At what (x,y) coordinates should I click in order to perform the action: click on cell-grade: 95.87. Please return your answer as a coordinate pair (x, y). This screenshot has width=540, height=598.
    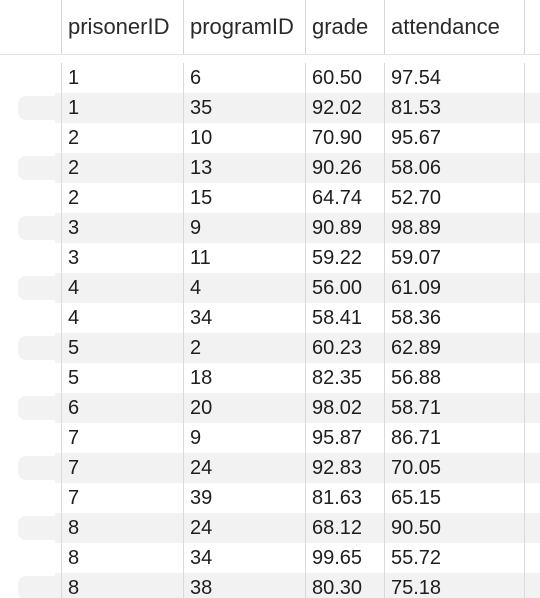
    Looking at the image, I should click on (344, 438).